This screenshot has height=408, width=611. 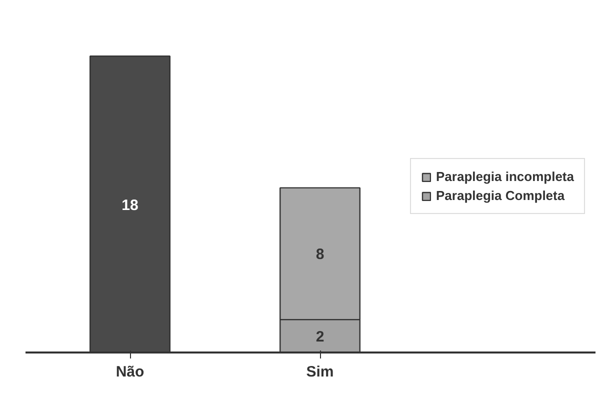 I want to click on data-label: 8, so click(x=320, y=255).